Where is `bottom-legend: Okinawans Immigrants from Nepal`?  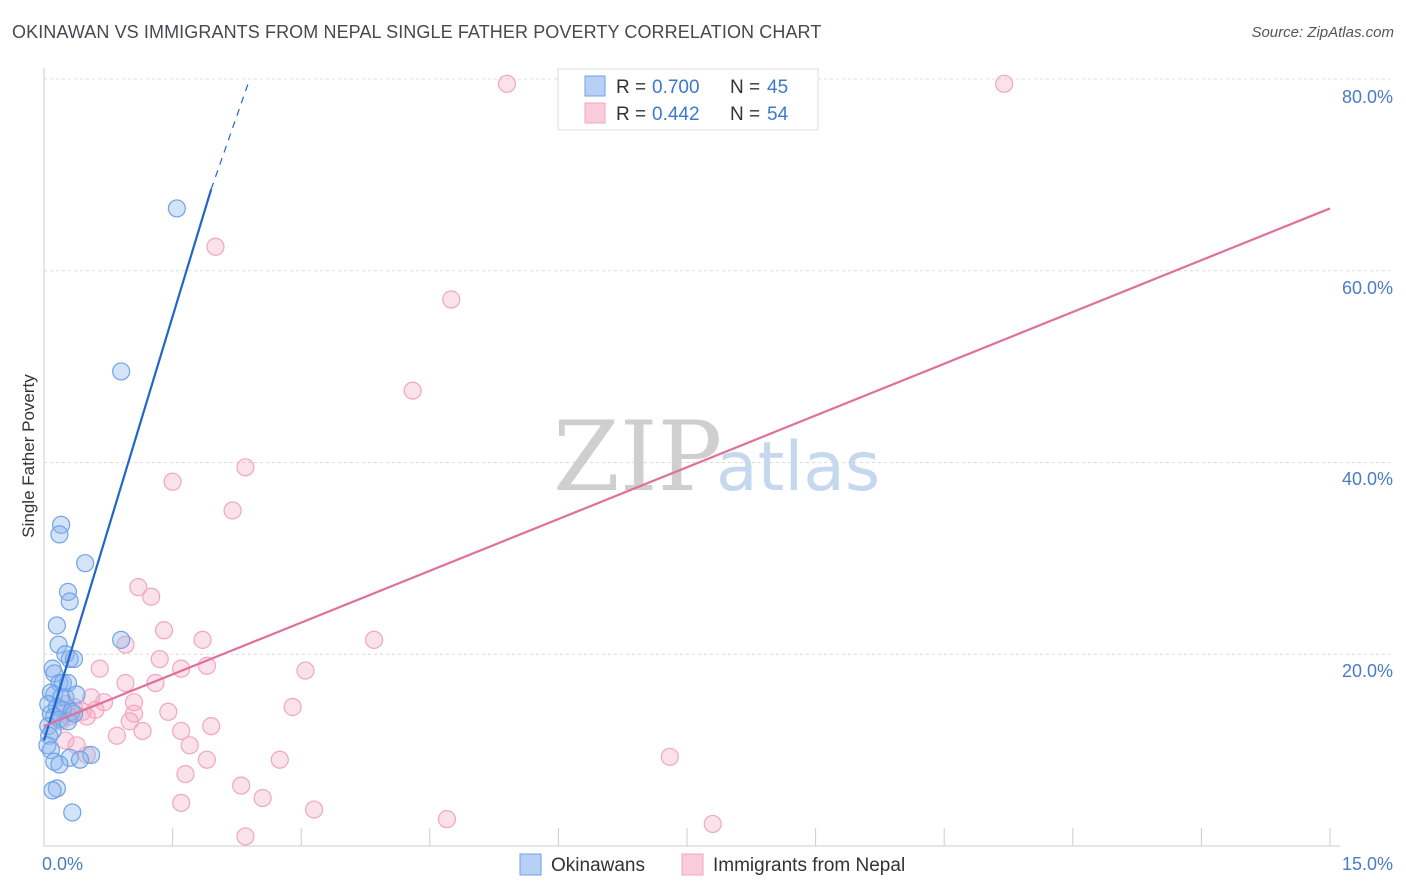
bottom-legend: Okinawans Immigrants from Nepal is located at coordinates (712, 864).